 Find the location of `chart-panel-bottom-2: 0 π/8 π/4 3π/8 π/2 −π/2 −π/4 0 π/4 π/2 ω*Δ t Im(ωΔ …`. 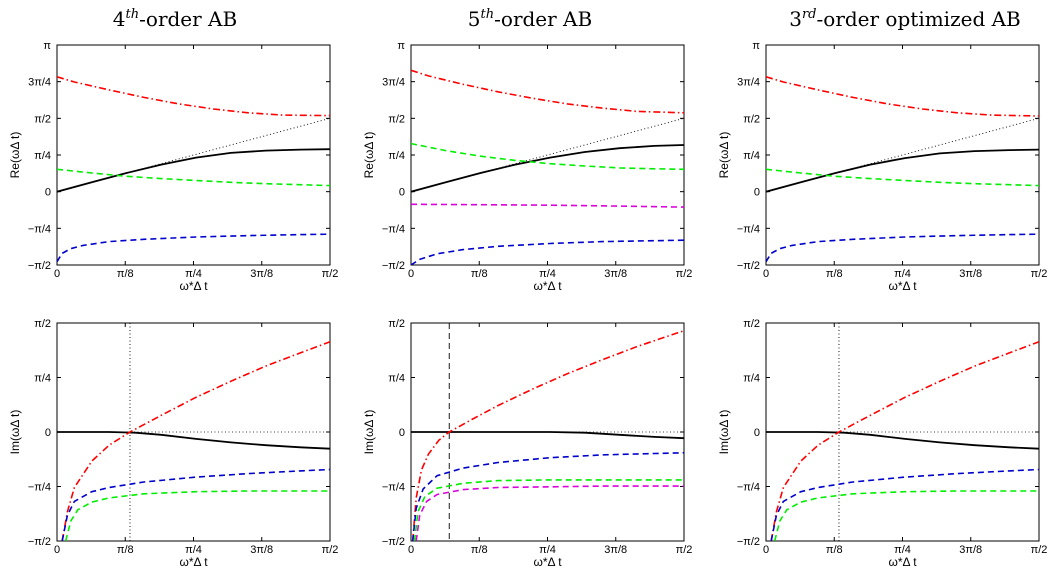

chart-panel-bottom-2: 0 π/8 π/4 3π/8 π/2 −π/2 −π/4 0 π/4 π/2 ω*Δ t Im(ωΔ … is located at coordinates (882, 443).